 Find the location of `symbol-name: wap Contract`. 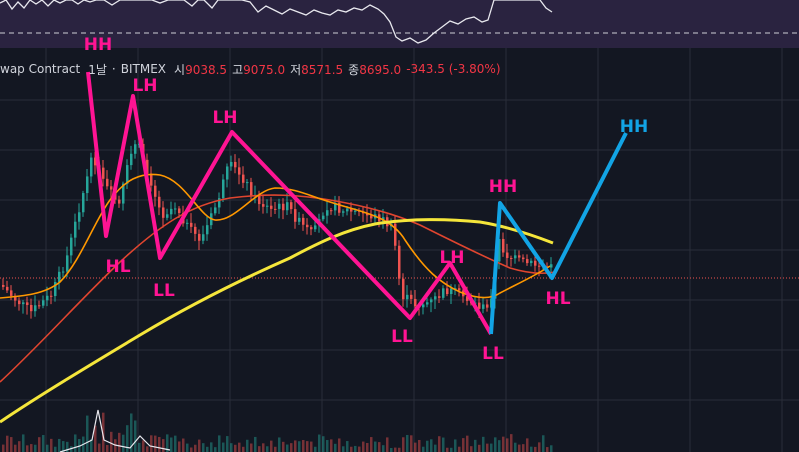

symbol-name: wap Contract is located at coordinates (40, 69).